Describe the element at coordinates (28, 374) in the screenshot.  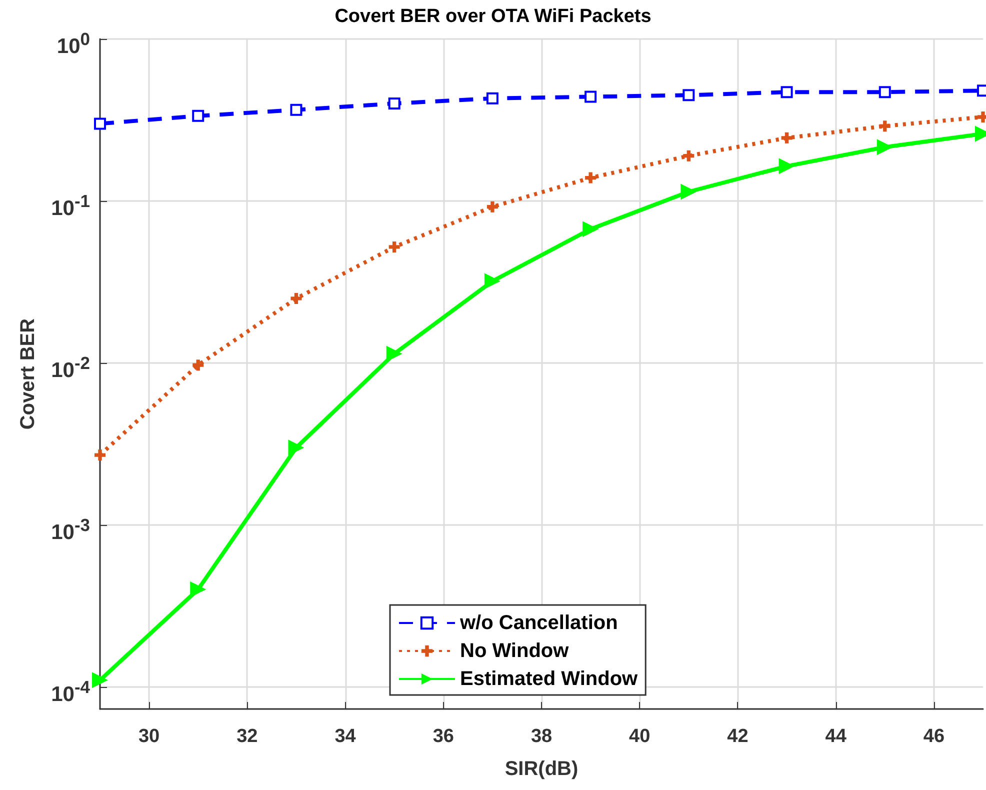
I see `y-axis-title: Covert BER` at that location.